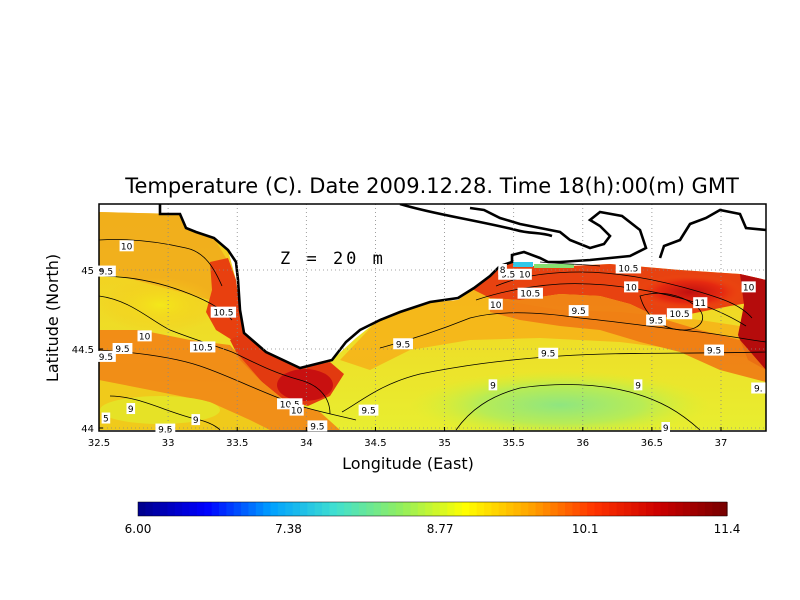  What do you see at coordinates (727, 529) in the screenshot?
I see `colorbar-tick-label: 11.4` at bounding box center [727, 529].